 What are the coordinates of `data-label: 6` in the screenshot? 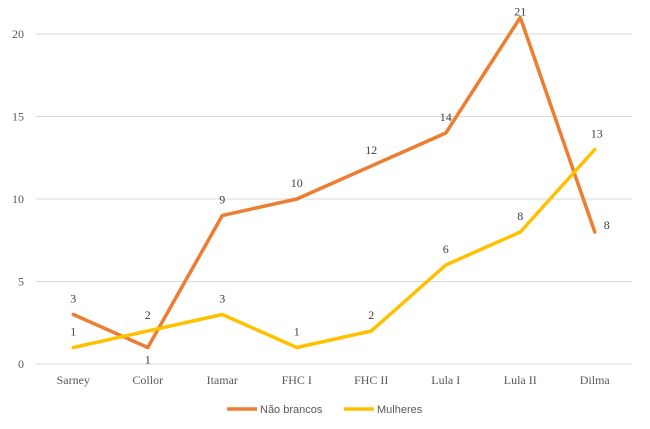 It's located at (446, 249).